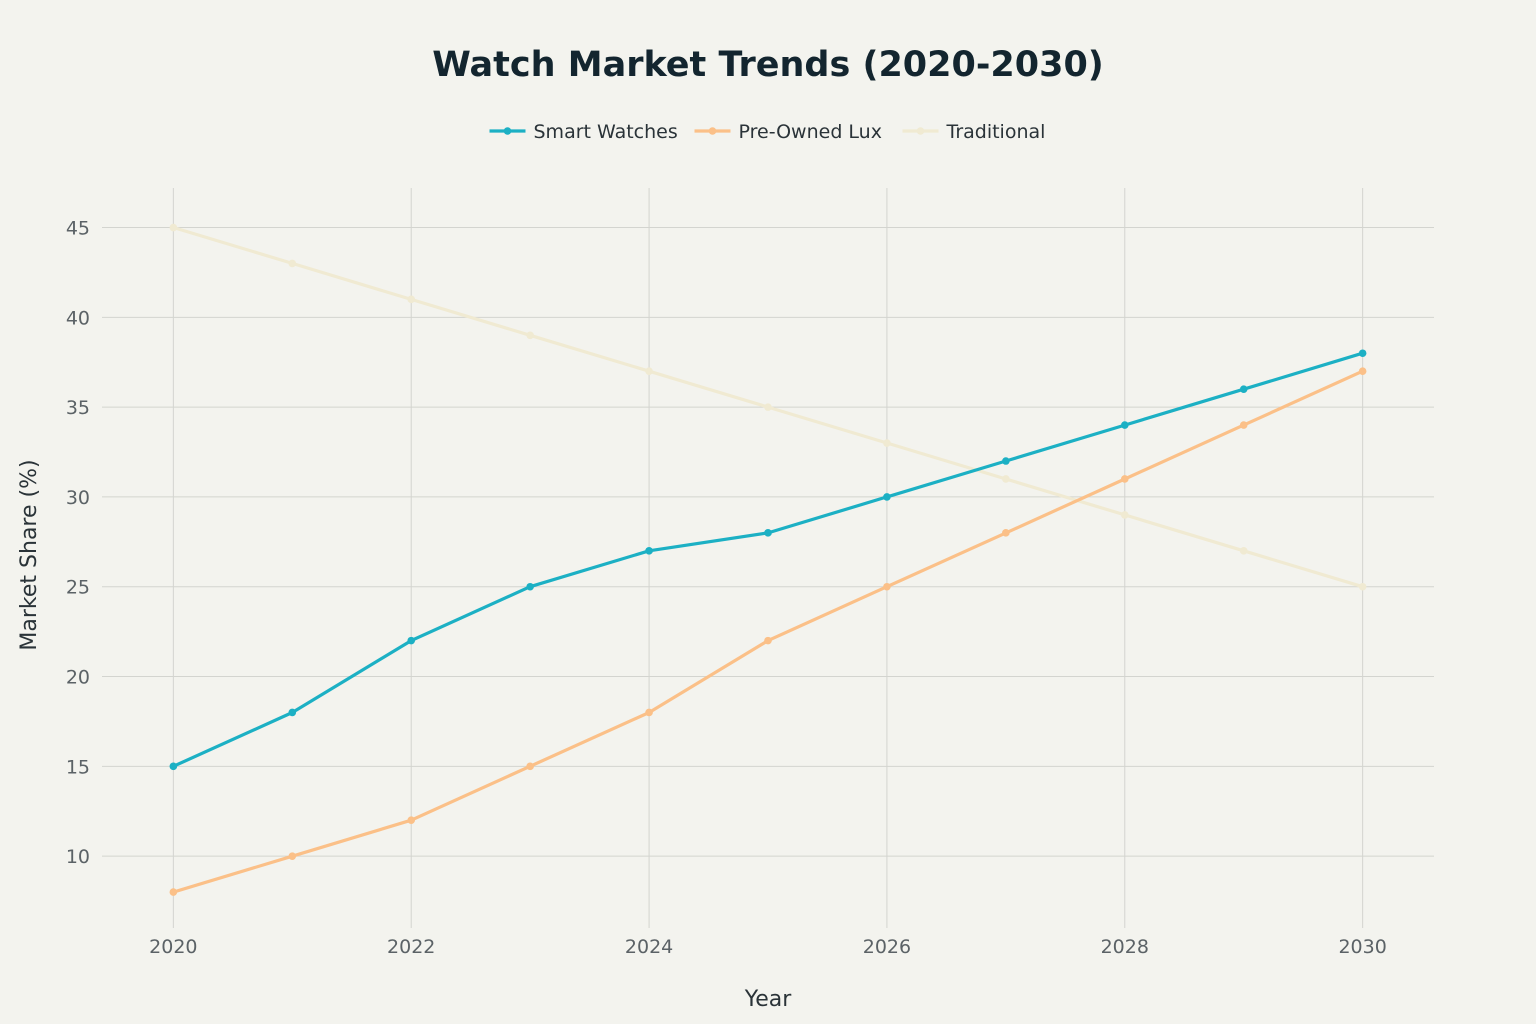 Image resolution: width=1536 pixels, height=1024 pixels. I want to click on y-tick-label-5: 35, so click(78, 408).